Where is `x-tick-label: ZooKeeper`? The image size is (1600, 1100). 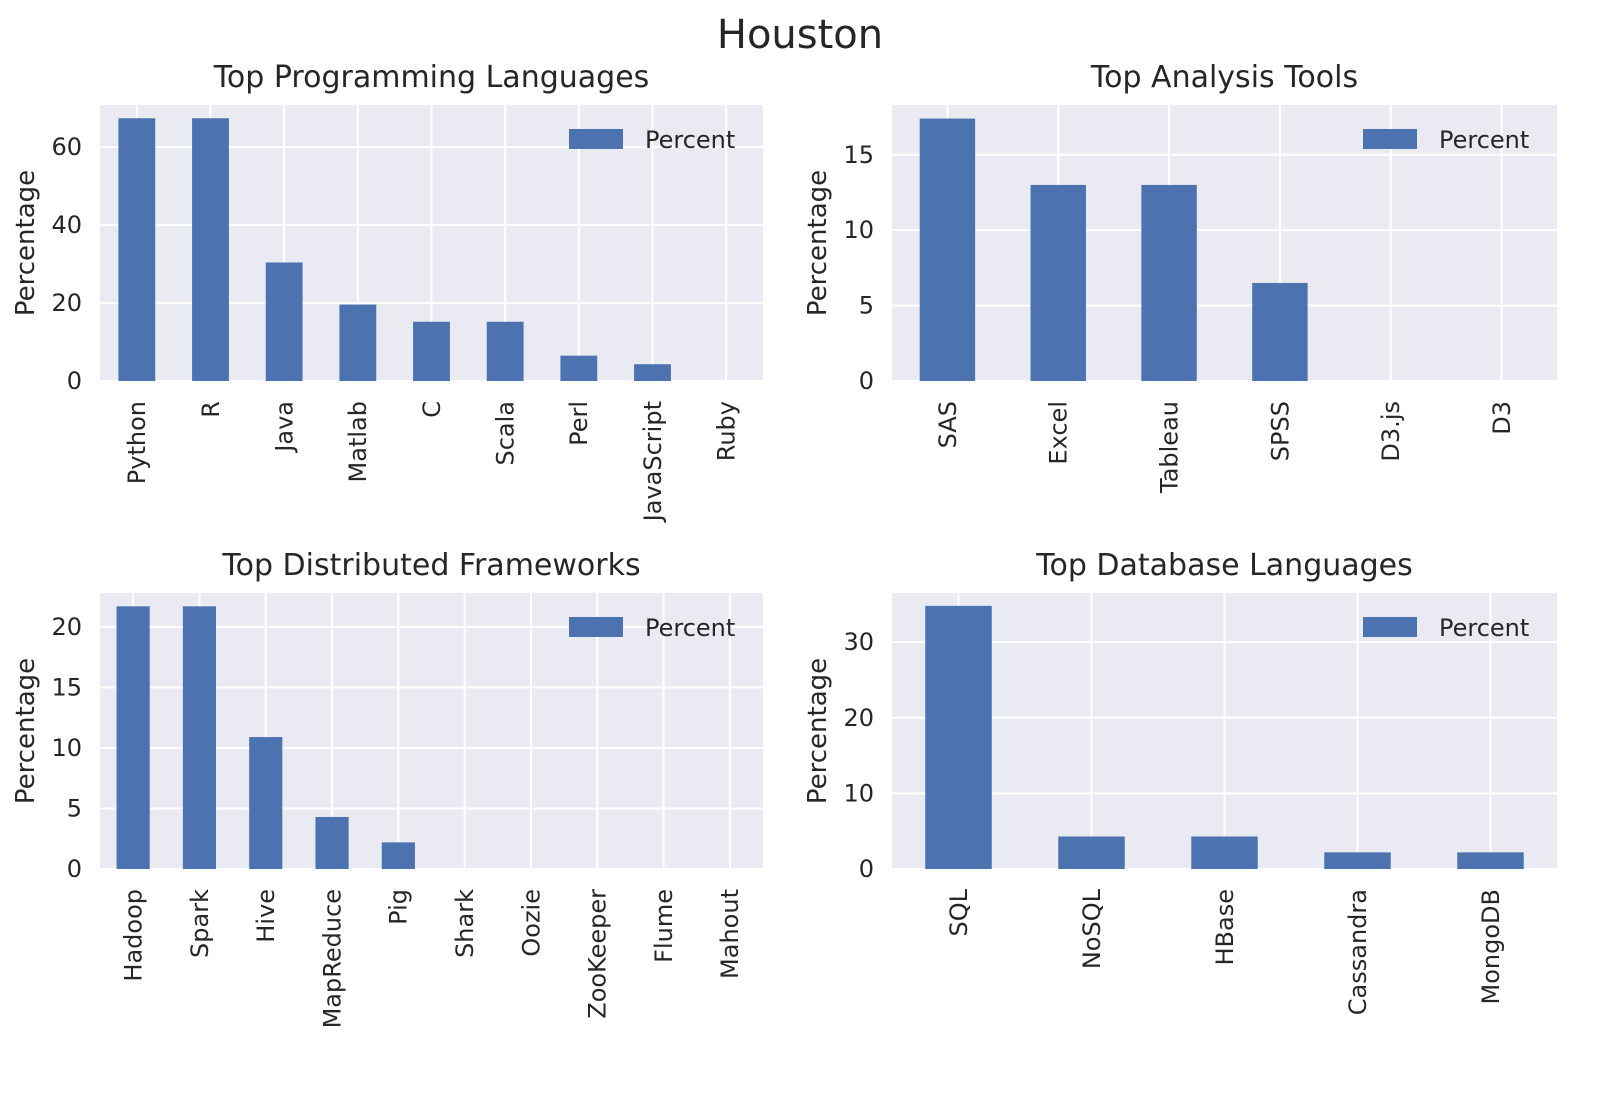 x-tick-label: ZooKeeper is located at coordinates (598, 954).